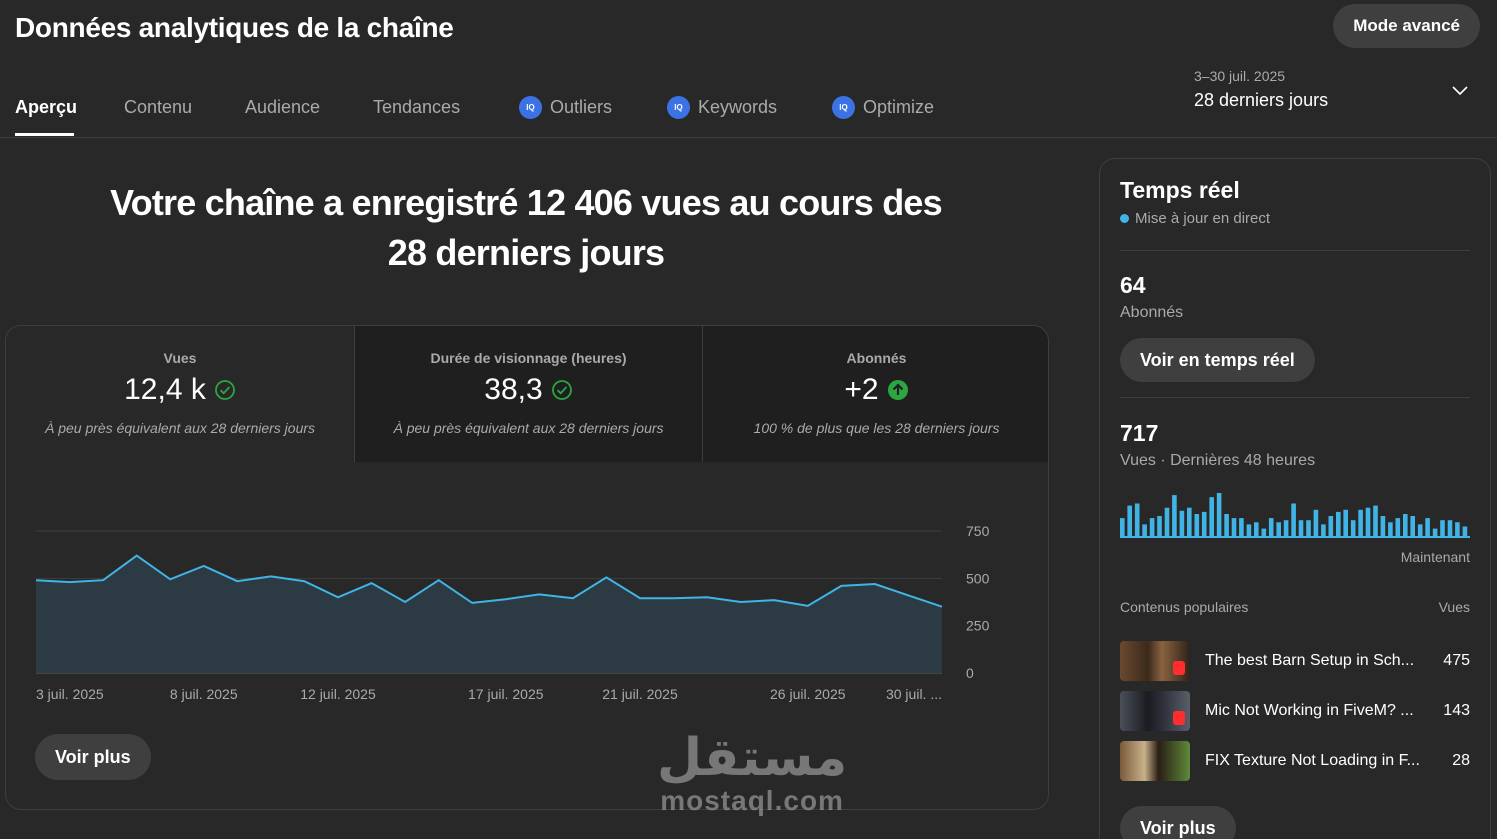 This screenshot has width=1497, height=839. I want to click on realtime-views-label: Vues · Dernières 48 heures, so click(1218, 460).